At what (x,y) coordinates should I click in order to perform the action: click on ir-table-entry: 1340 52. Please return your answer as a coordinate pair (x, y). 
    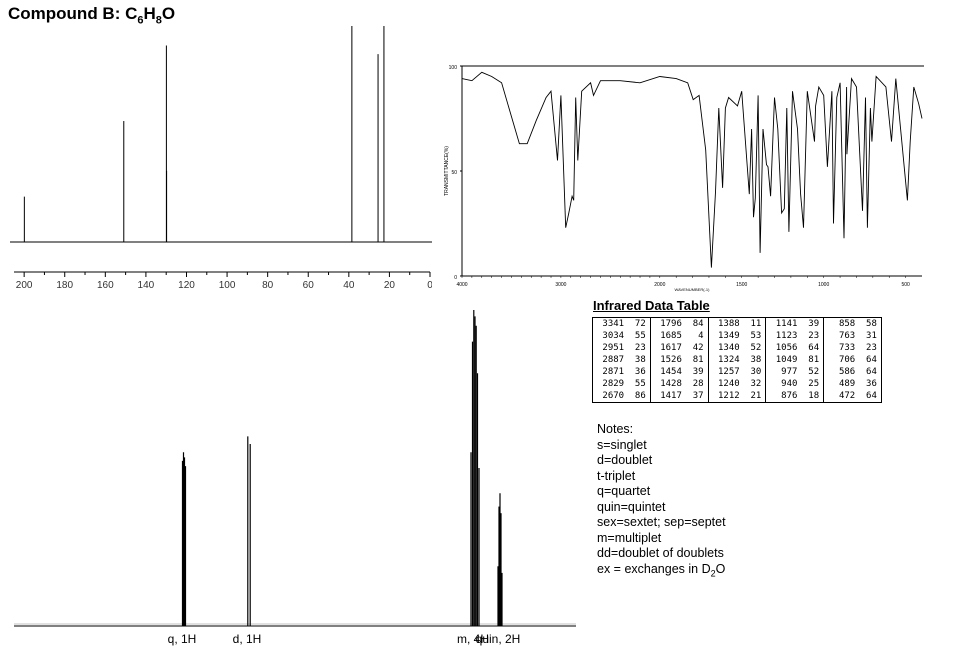
    Looking at the image, I should click on (737, 348).